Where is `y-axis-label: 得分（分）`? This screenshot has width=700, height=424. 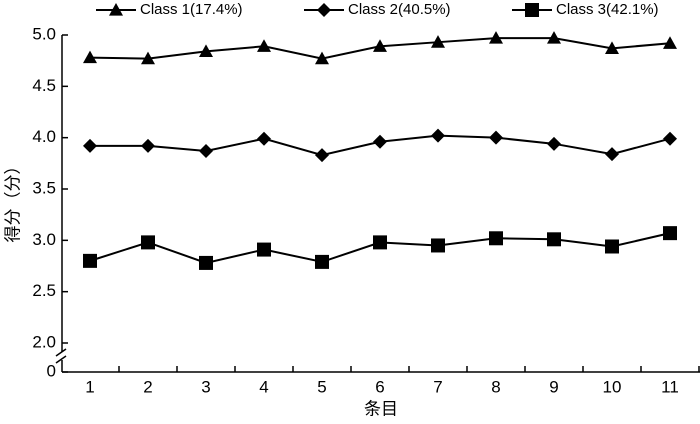 y-axis-label: 得分（分） is located at coordinates (12, 200).